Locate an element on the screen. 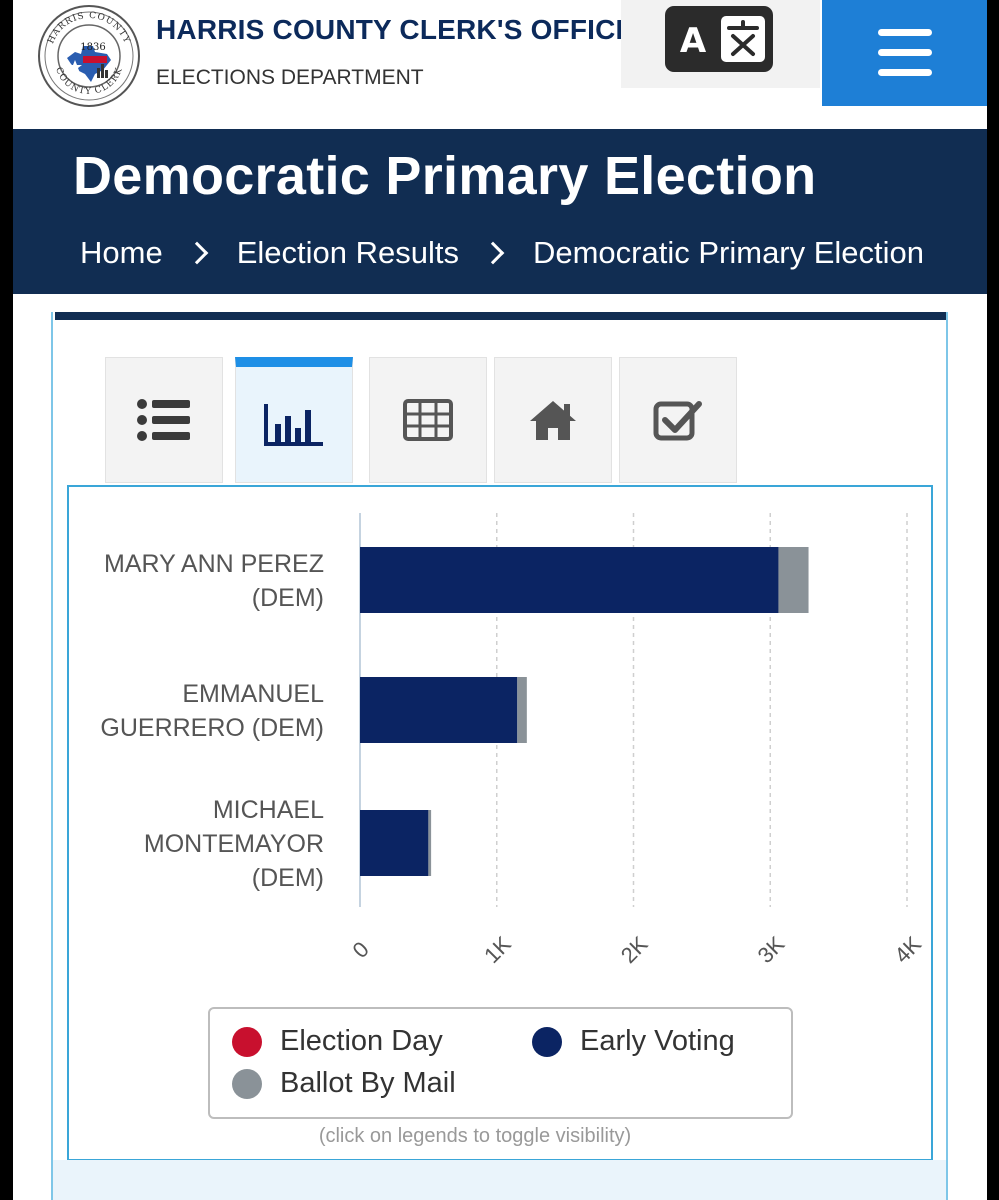  tab-table-view is located at coordinates (428, 420).